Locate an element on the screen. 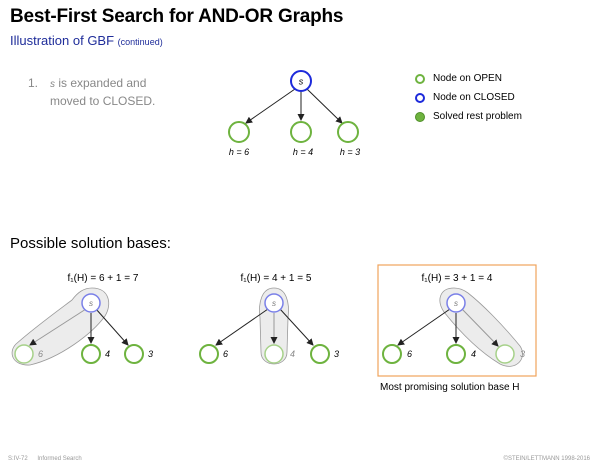 This screenshot has height=467, width=600. section-heading: Possible solution bases: is located at coordinates (90, 243).